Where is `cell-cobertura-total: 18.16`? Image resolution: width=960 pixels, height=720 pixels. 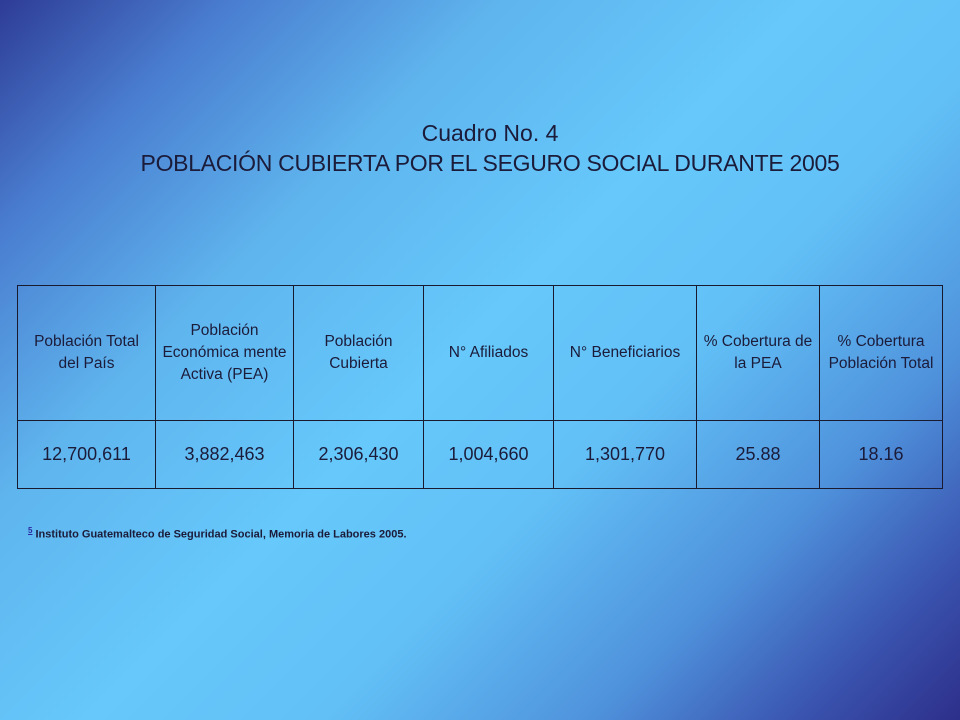
cell-cobertura-total: 18.16 is located at coordinates (881, 454).